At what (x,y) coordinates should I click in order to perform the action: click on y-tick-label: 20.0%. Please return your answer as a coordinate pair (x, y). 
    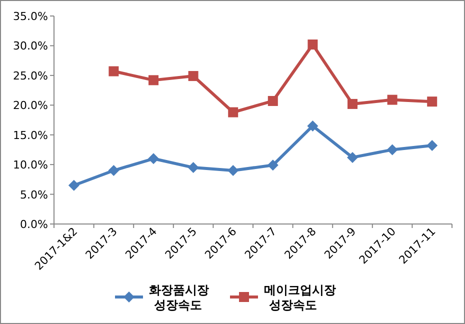
    Looking at the image, I should click on (30, 105).